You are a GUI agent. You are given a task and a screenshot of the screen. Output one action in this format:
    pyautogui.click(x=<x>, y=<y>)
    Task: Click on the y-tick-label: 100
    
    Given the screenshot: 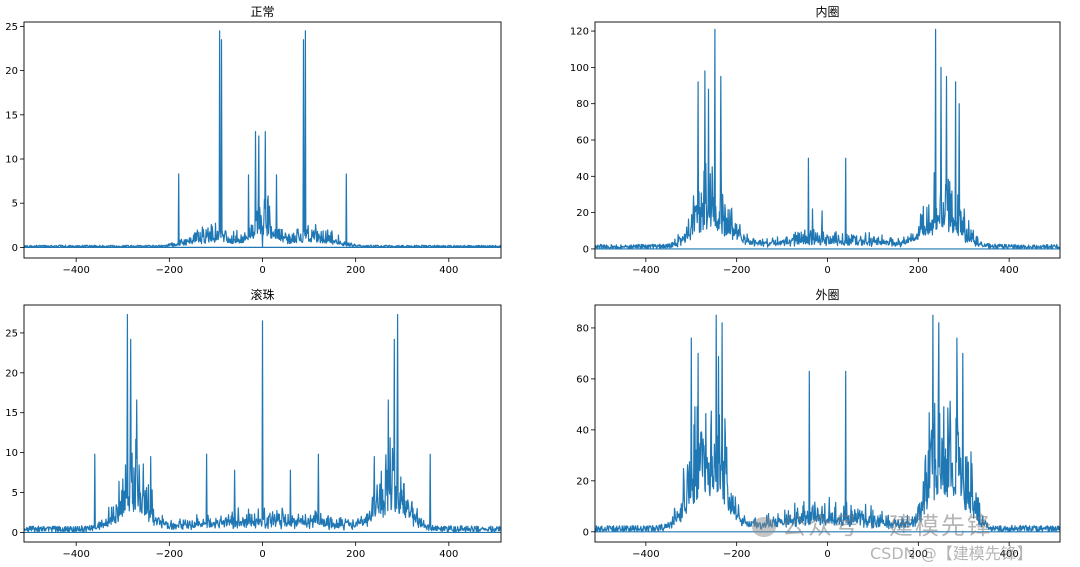 What is the action you would take?
    pyautogui.click(x=579, y=68)
    